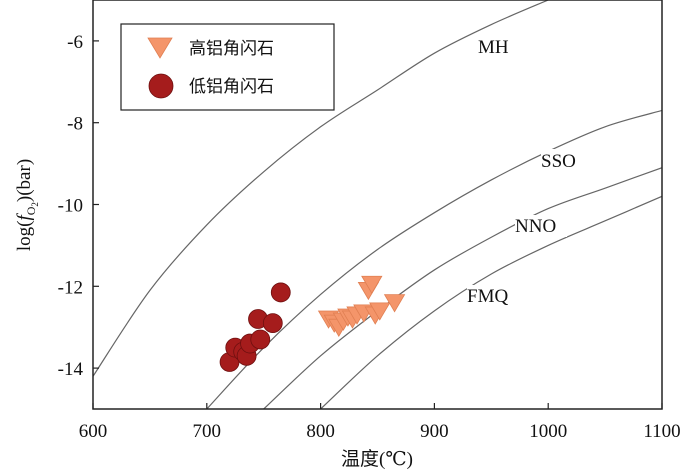  Describe the element at coordinates (363, 459) in the screenshot. I see `x-axis-label-prefix: 温度(` at that location.